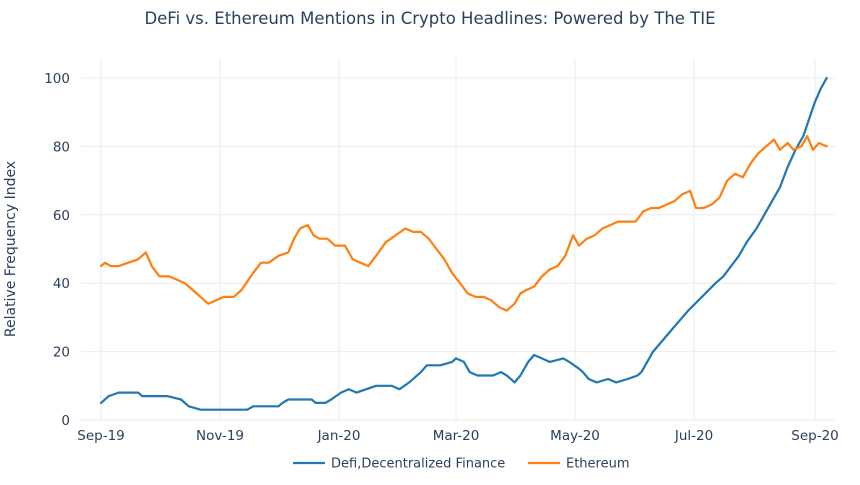 The height and width of the screenshot is (485, 860). I want to click on x-tick-label: Sep-20, so click(815, 436).